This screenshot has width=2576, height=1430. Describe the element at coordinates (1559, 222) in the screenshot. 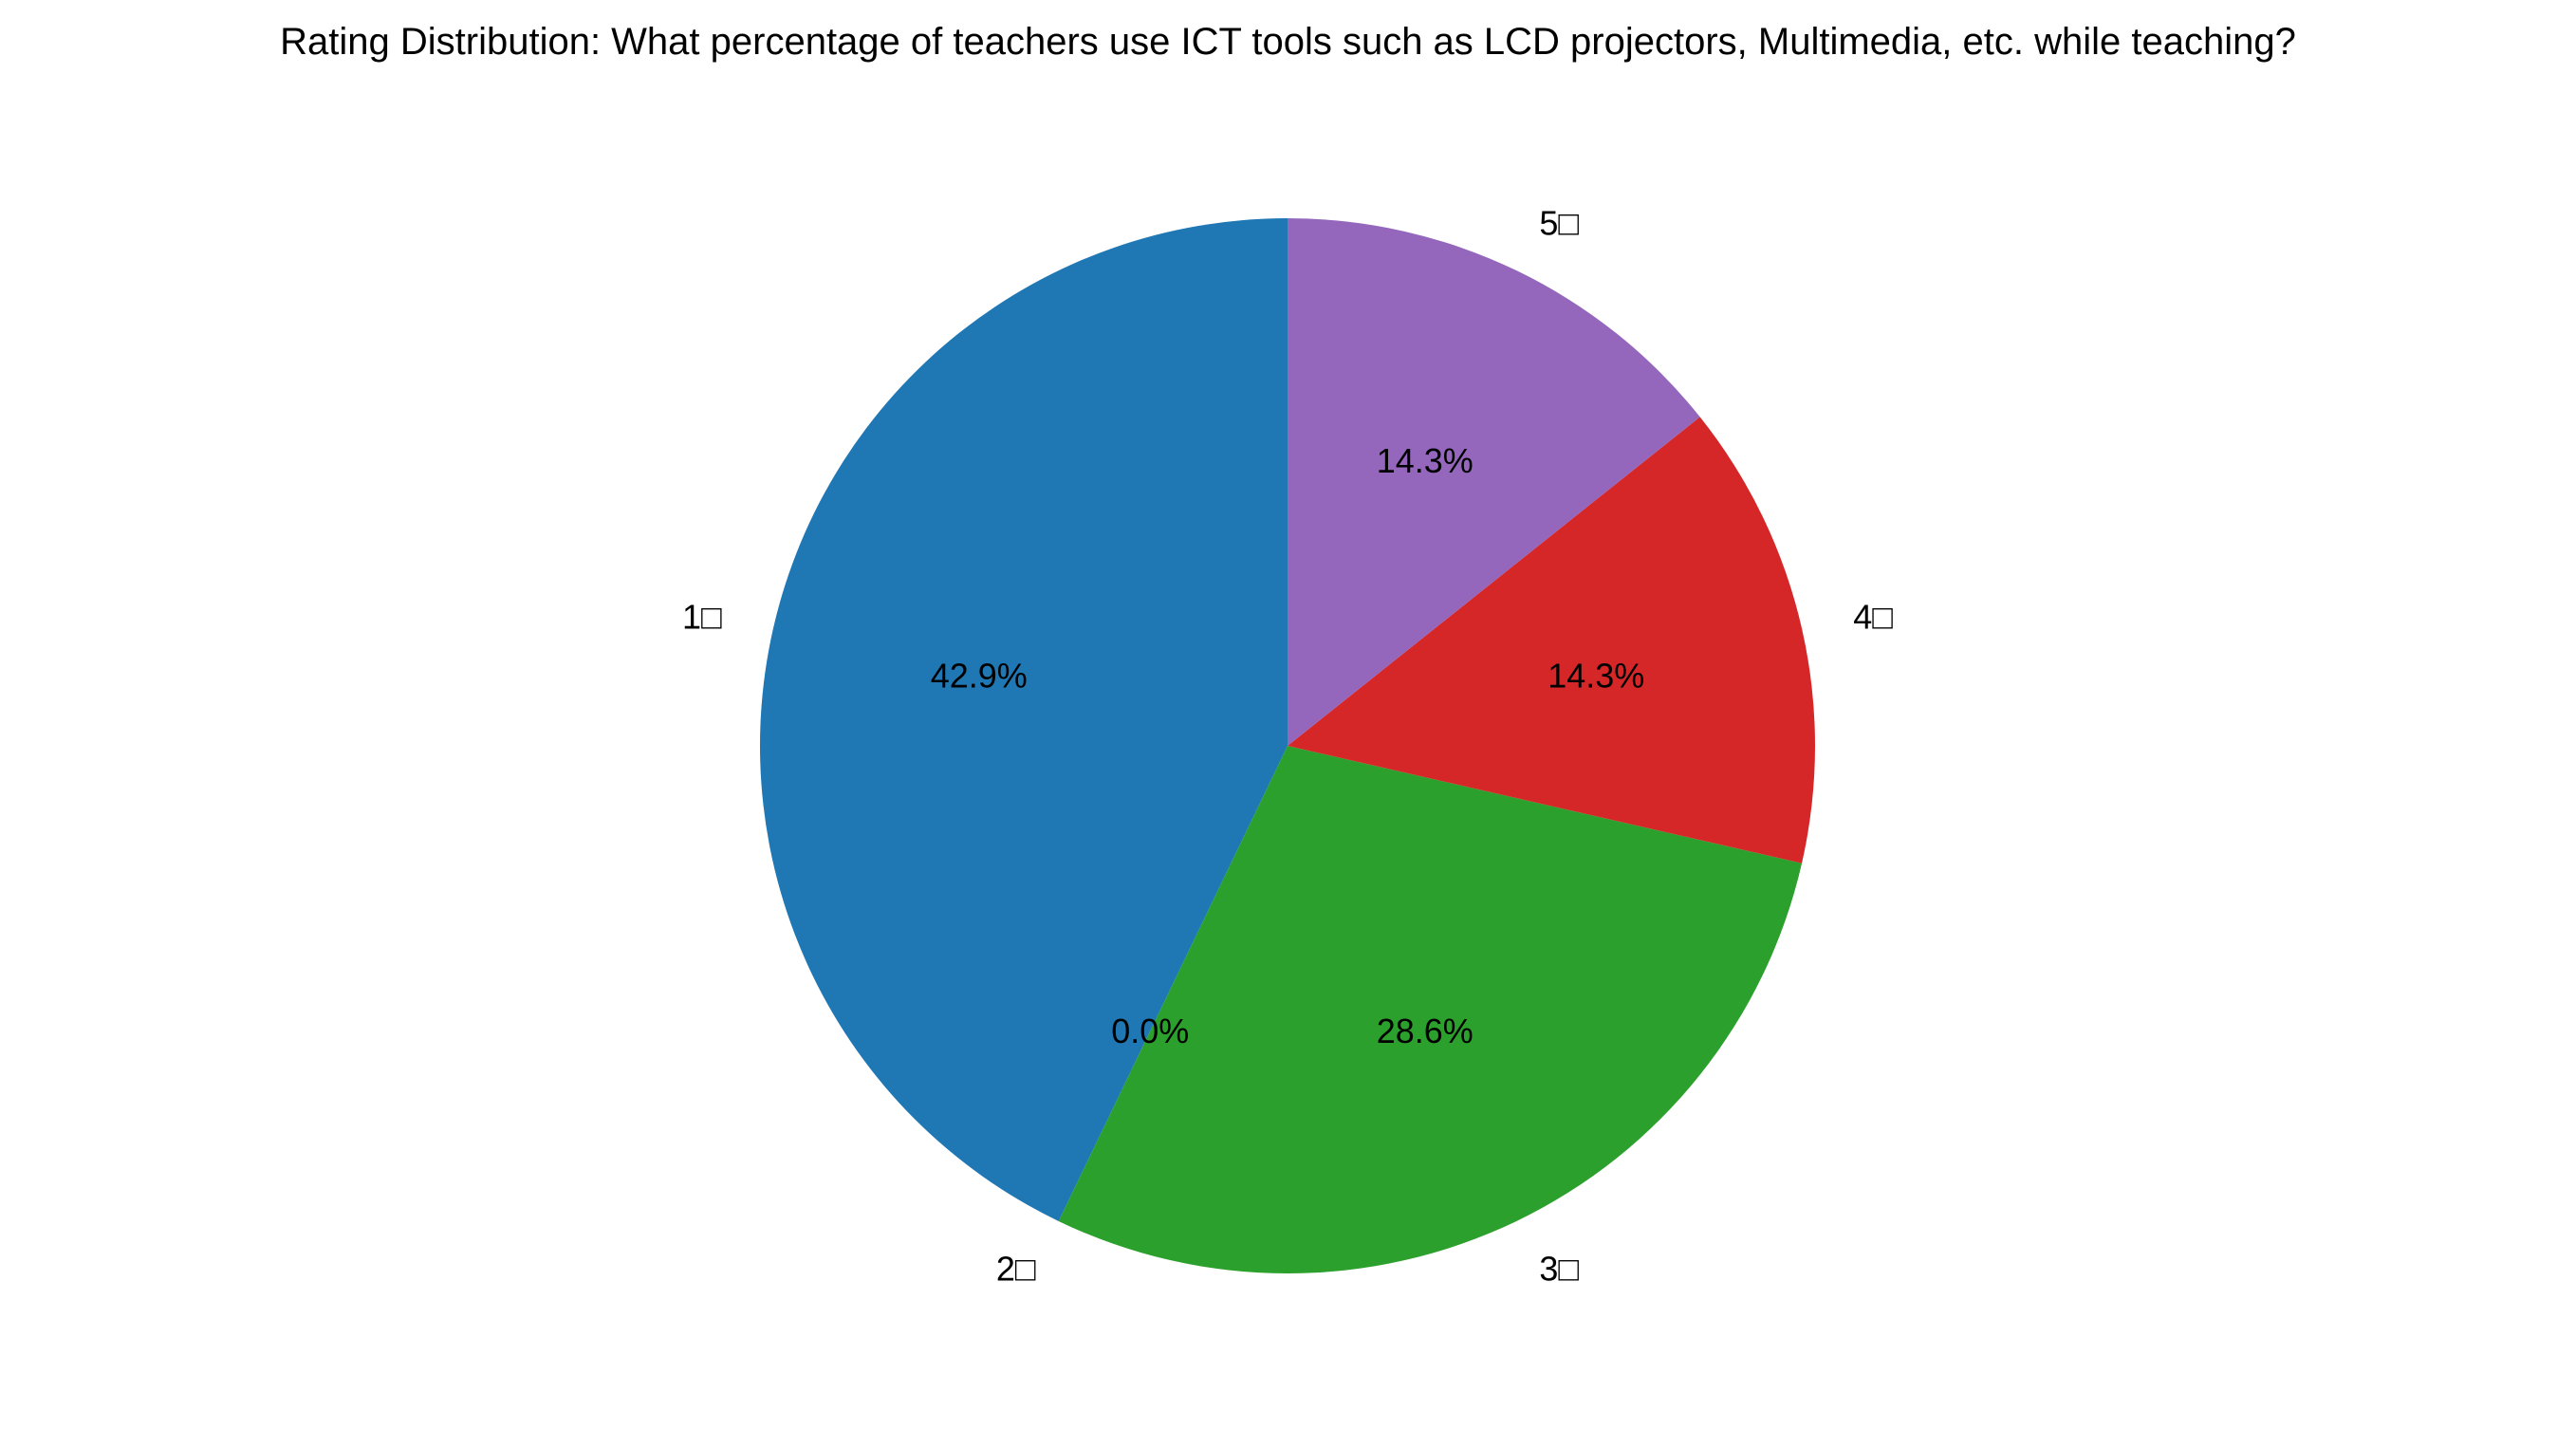

I see `slice-label-5: 5□` at that location.